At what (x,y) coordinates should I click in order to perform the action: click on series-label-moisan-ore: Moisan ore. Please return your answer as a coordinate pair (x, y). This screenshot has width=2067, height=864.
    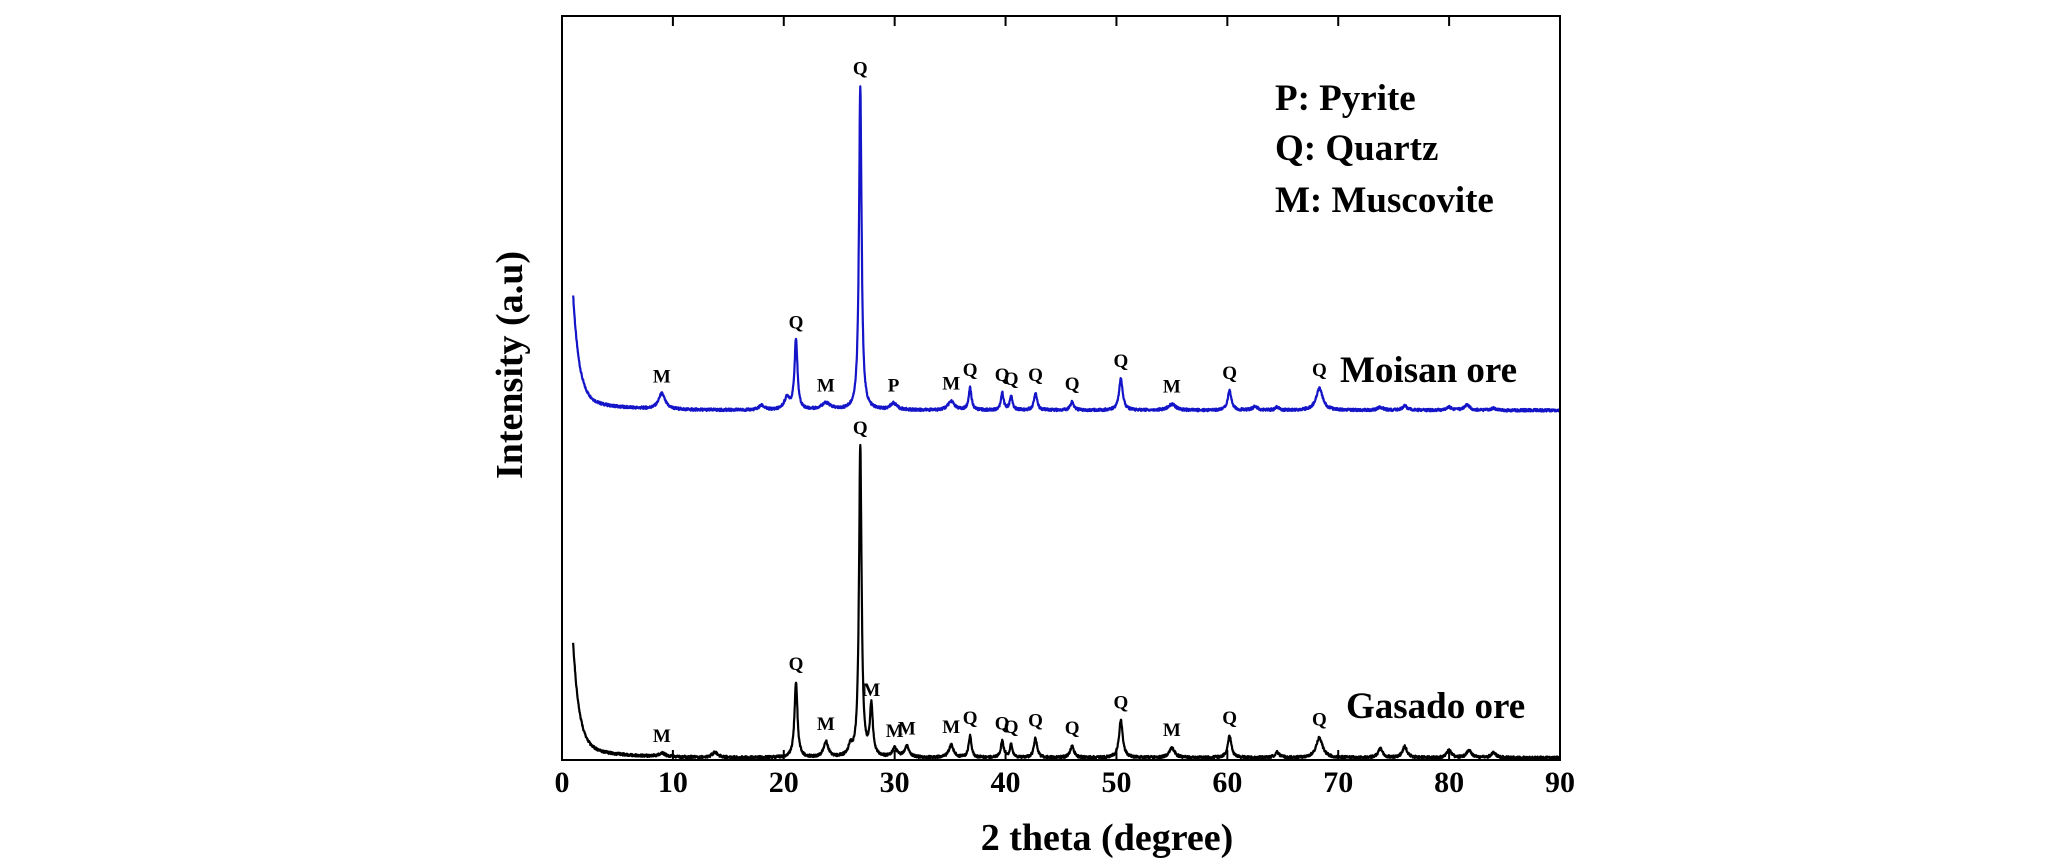
    Looking at the image, I should click on (1428, 370).